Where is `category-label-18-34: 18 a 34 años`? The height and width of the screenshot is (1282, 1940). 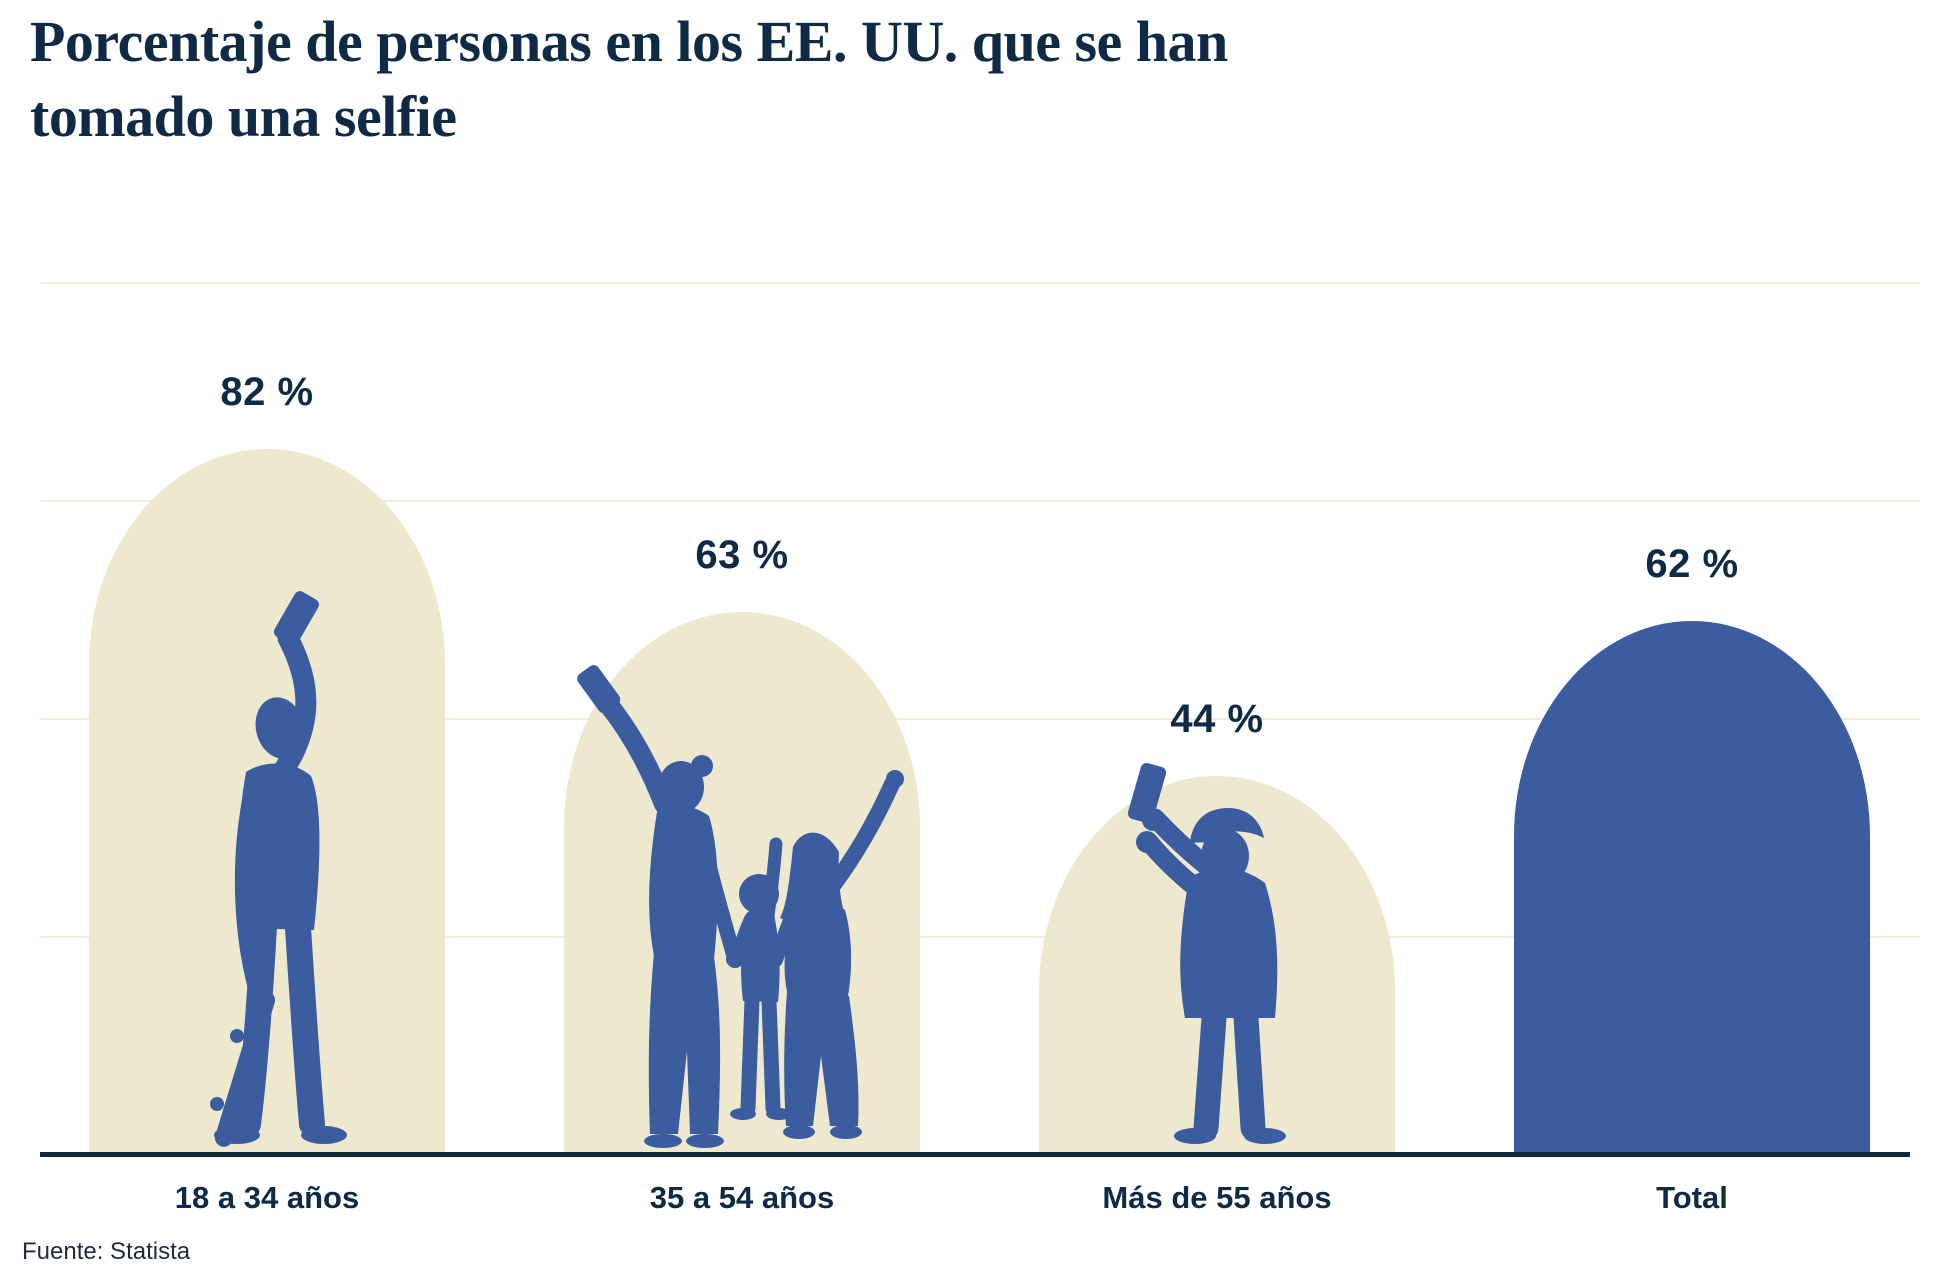
category-label-18-34: 18 a 34 años is located at coordinates (267, 1197).